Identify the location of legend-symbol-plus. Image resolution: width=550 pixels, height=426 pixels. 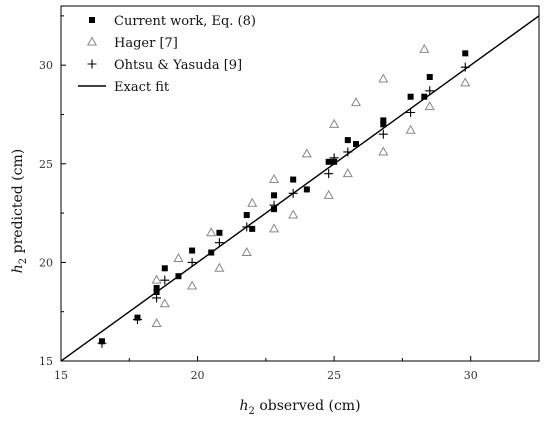
(92, 64).